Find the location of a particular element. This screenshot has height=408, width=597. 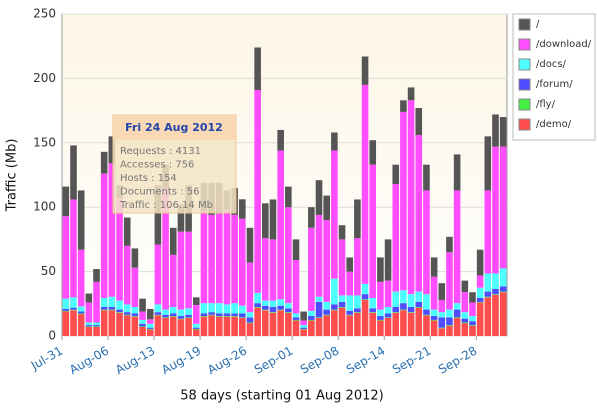

tooltip-header is located at coordinates (174, 127).